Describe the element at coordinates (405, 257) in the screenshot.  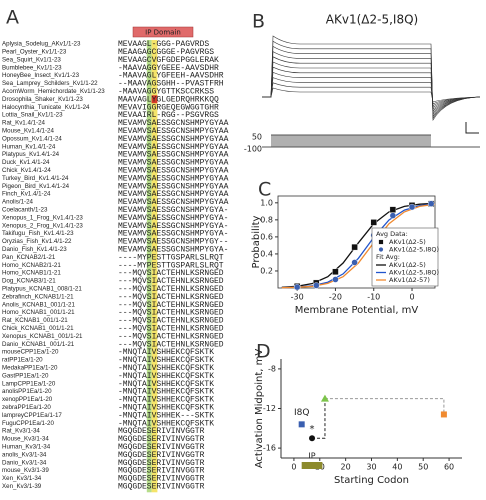
I see `legend-box` at that location.